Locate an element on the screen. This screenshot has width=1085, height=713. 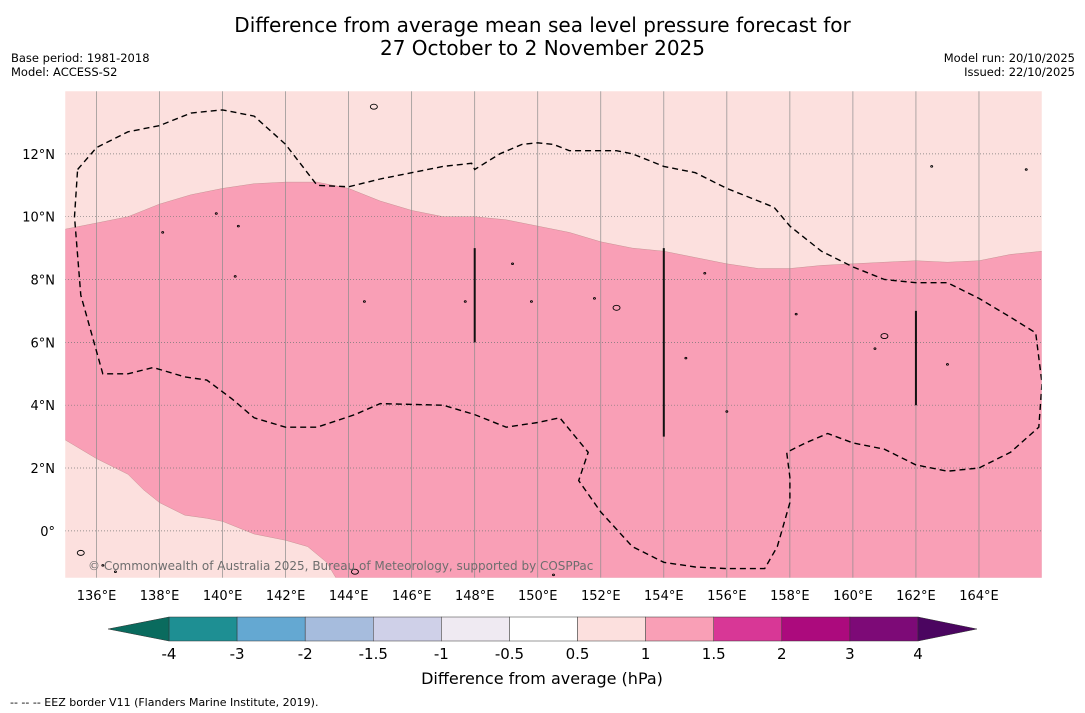
y-tick-label: 6°N is located at coordinates (43, 343).